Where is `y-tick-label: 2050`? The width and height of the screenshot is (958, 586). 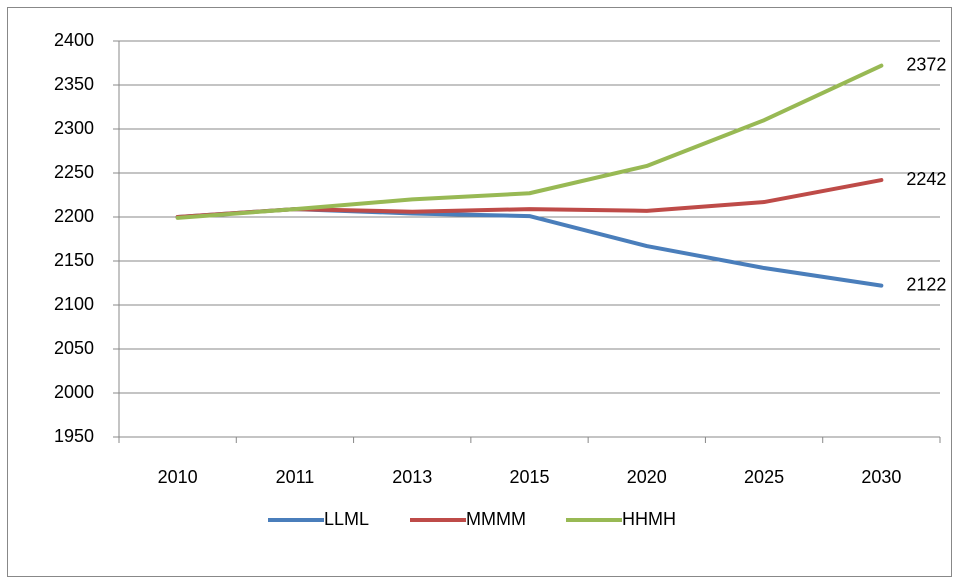 y-tick-label: 2050 is located at coordinates (74, 348).